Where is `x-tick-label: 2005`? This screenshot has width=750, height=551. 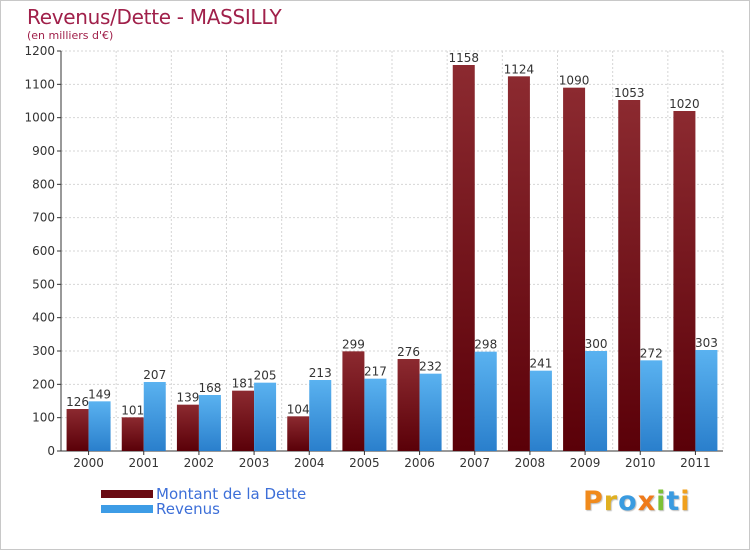
x-tick-label: 2005 is located at coordinates (364, 463).